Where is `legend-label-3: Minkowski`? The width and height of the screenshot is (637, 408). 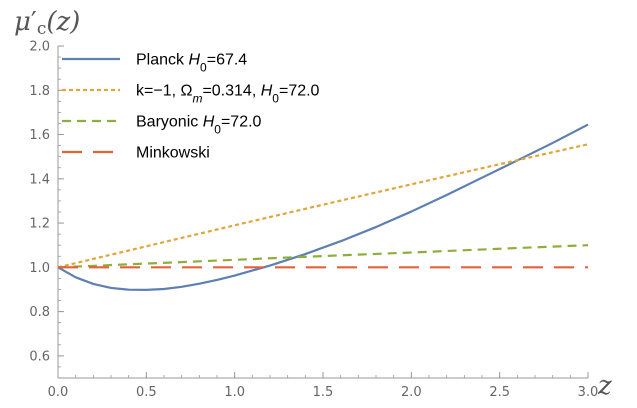
legend-label-3: Minkowski is located at coordinates (173, 153).